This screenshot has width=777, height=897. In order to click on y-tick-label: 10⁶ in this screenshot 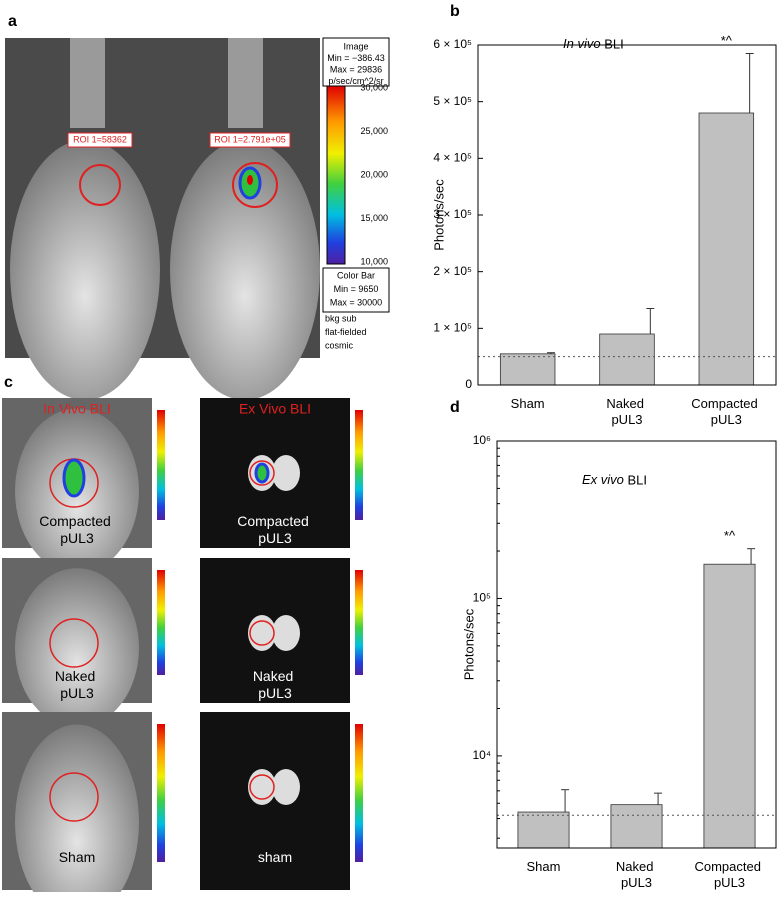, I will do `click(482, 440)`.